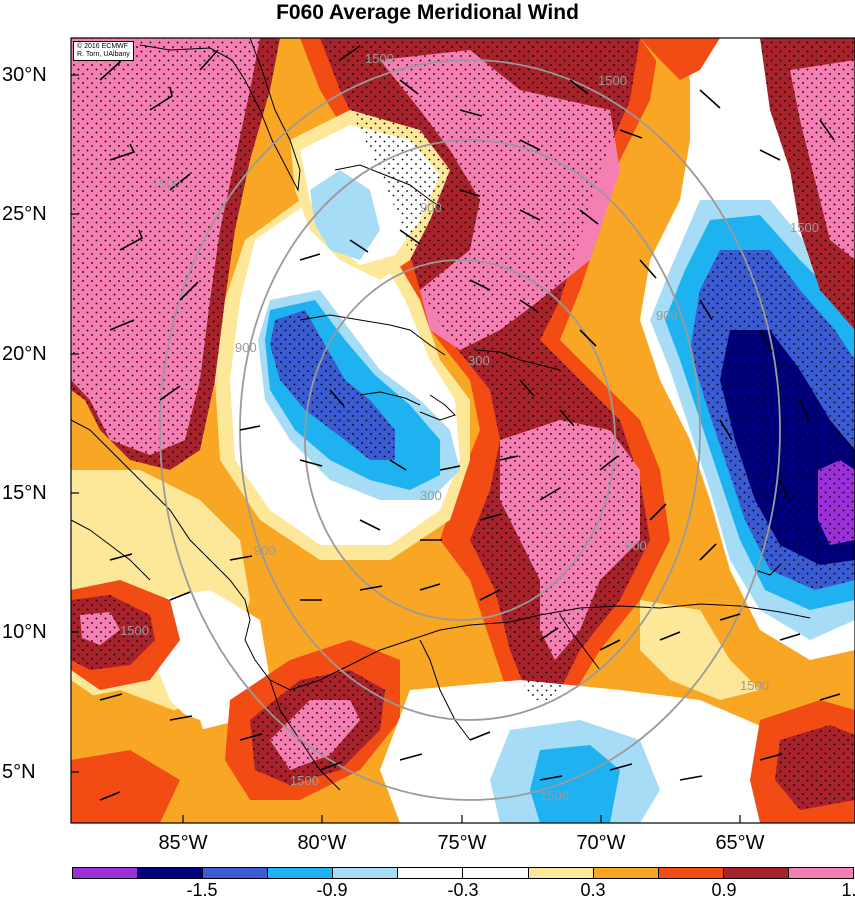 The width and height of the screenshot is (855, 901). I want to click on lat-label: 15°N, so click(24, 493).